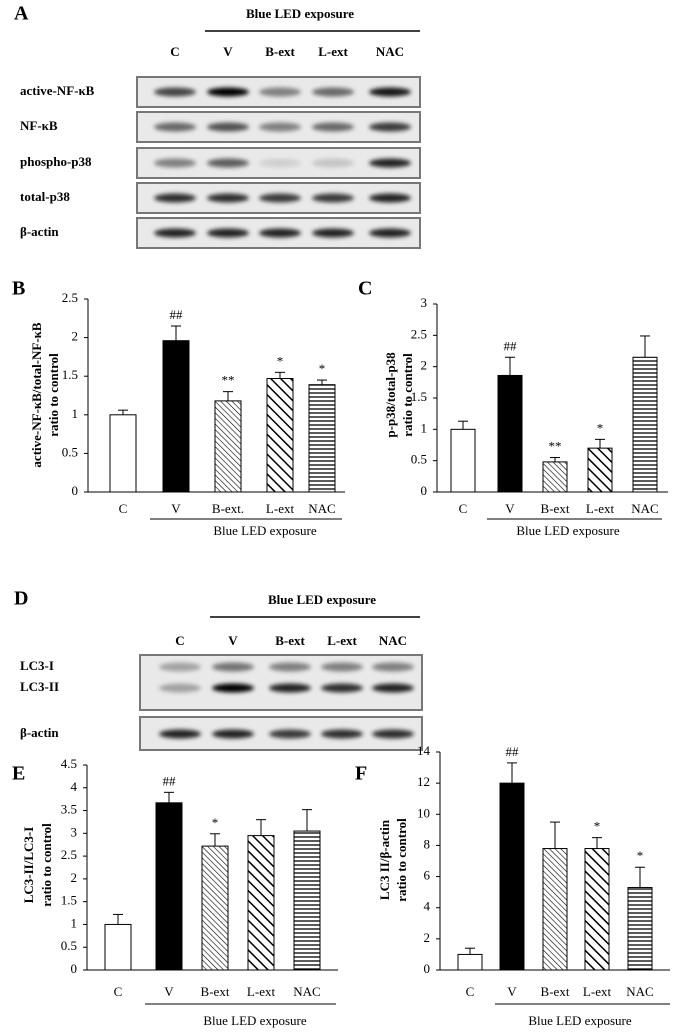 This screenshot has width=685, height=1032. What do you see at coordinates (228, 51) in the screenshot?
I see `lane-label: V` at bounding box center [228, 51].